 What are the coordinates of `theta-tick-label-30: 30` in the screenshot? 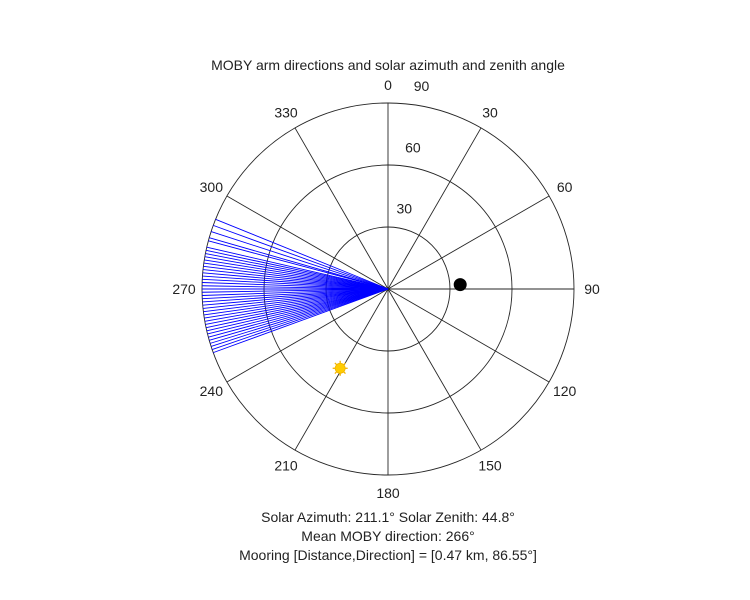 It's located at (490, 112).